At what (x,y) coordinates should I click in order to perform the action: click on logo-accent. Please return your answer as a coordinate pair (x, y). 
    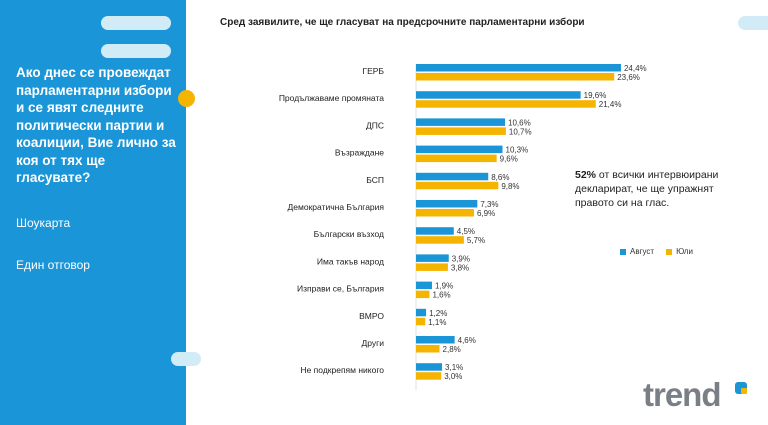
    Looking at the image, I should click on (744, 391).